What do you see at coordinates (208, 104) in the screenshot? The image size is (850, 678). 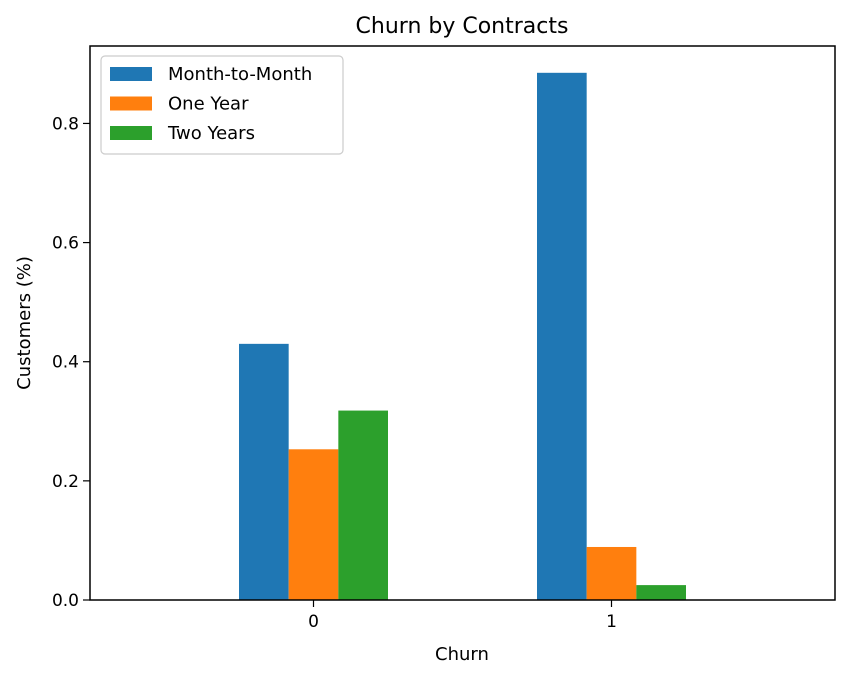 I see `legend-label-one-year: One Year` at bounding box center [208, 104].